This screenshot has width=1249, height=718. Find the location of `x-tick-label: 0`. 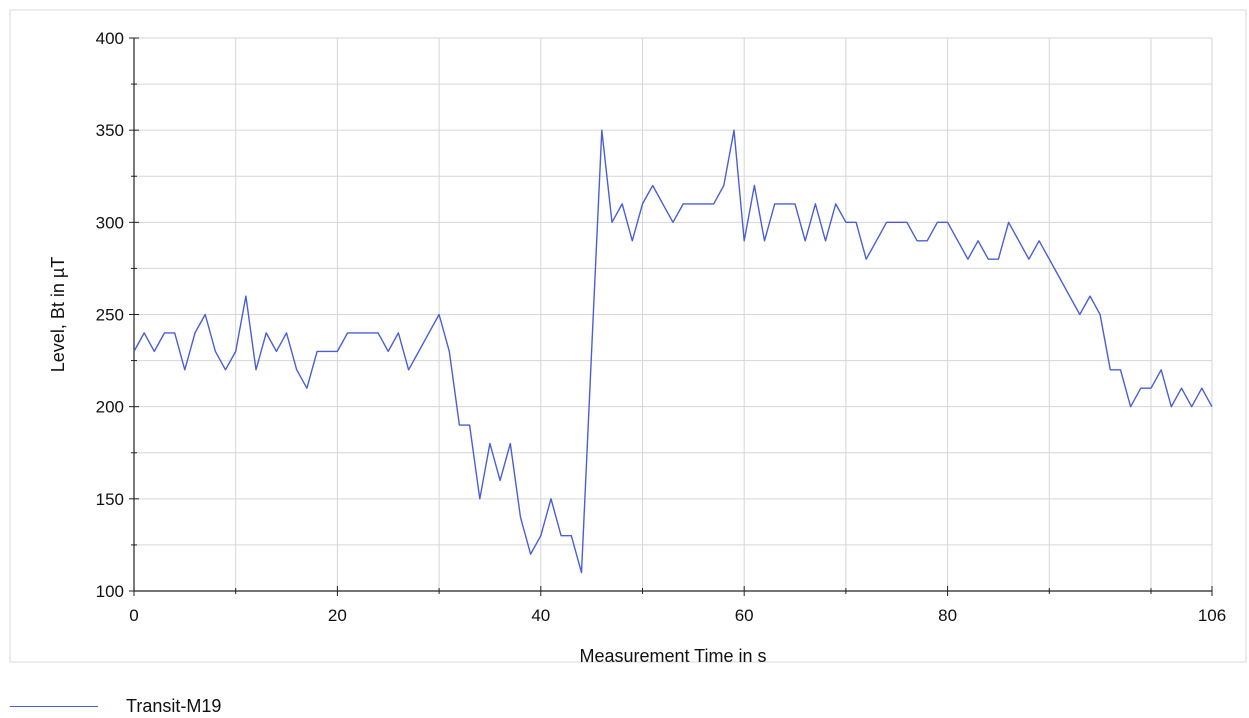

x-tick-label: 0 is located at coordinates (133, 615).